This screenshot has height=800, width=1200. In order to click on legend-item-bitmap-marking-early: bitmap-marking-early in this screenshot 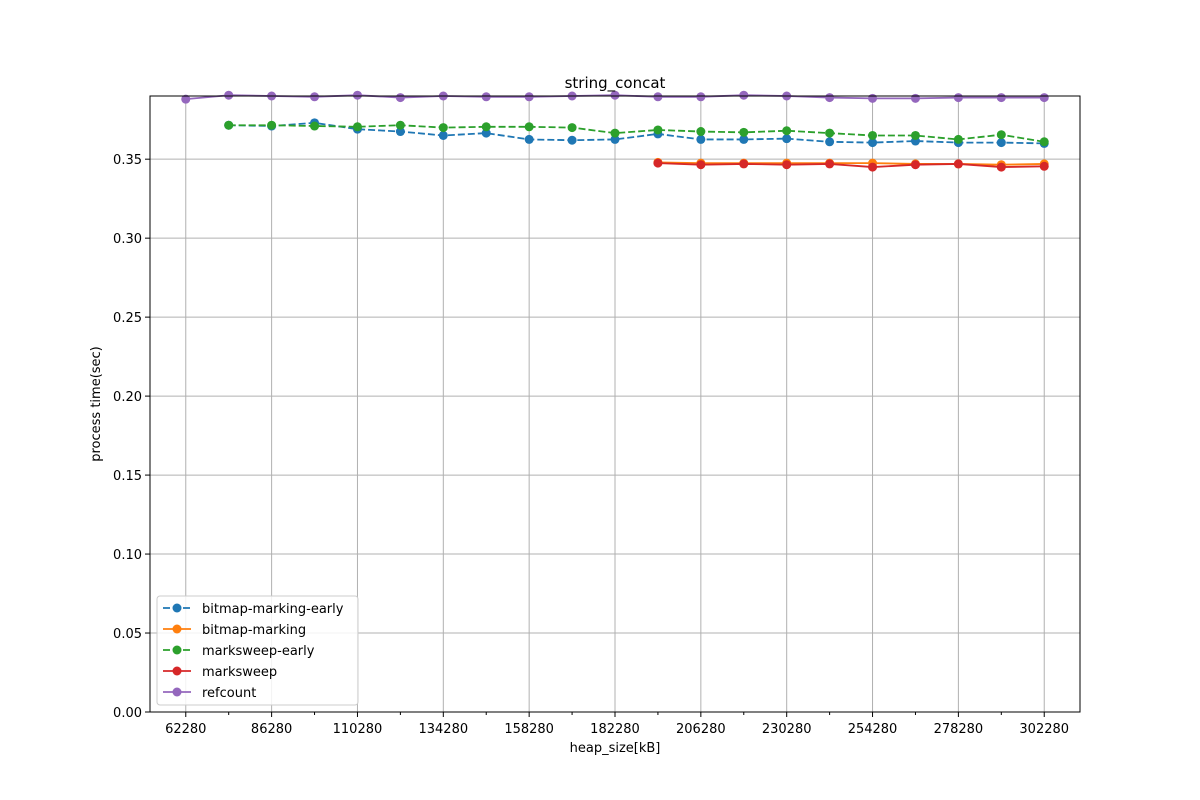, I will do `click(253, 609)`.